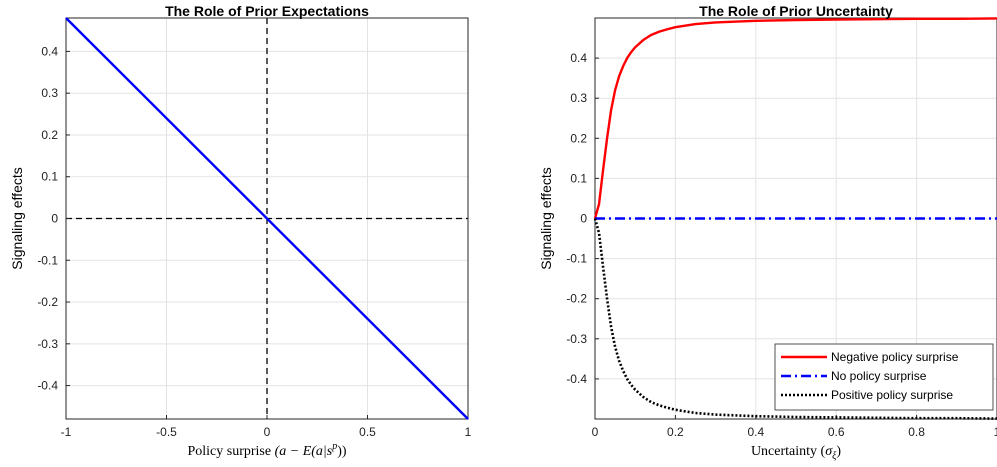  What do you see at coordinates (675, 432) in the screenshot?
I see `x-tick-label: 0.2` at bounding box center [675, 432].